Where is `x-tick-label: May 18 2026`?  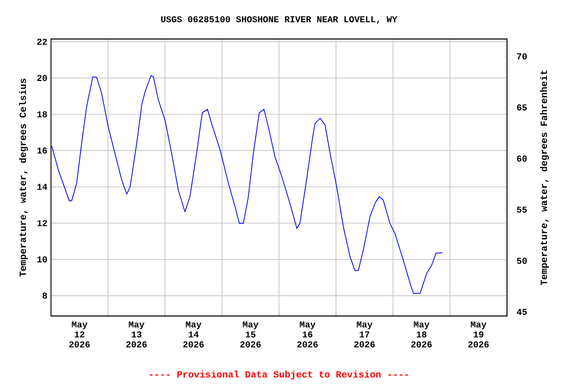 x-tick-label: May 18 2026 is located at coordinates (421, 335).